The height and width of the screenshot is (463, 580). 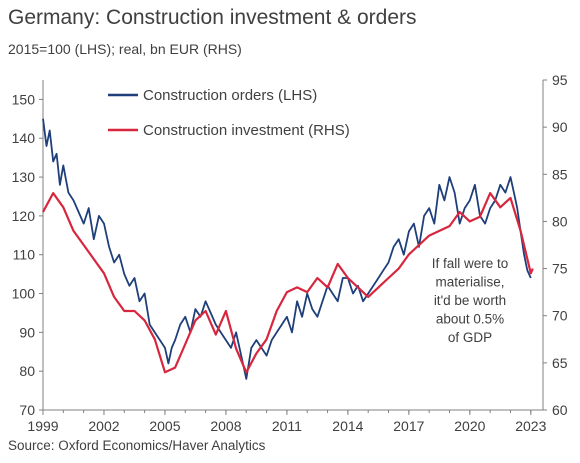 I want to click on x-tick-label: 2011, so click(x=287, y=426).